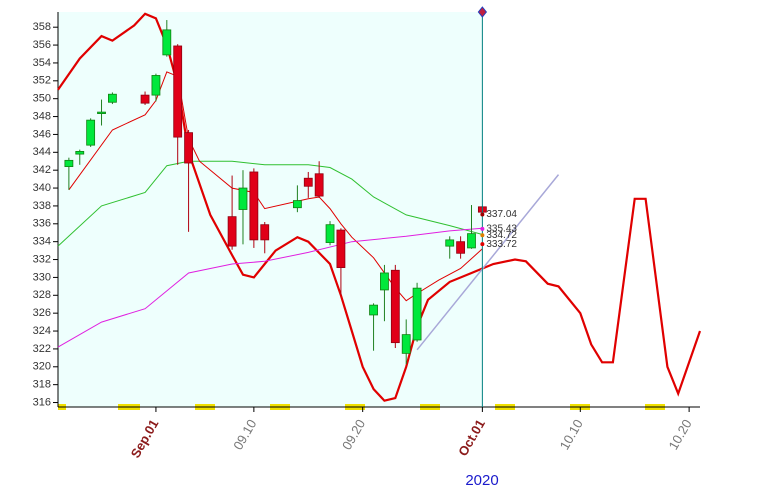 The height and width of the screenshot is (491, 757). What do you see at coordinates (42, 277) in the screenshot?
I see `y-tick-label: 330` at bounding box center [42, 277].